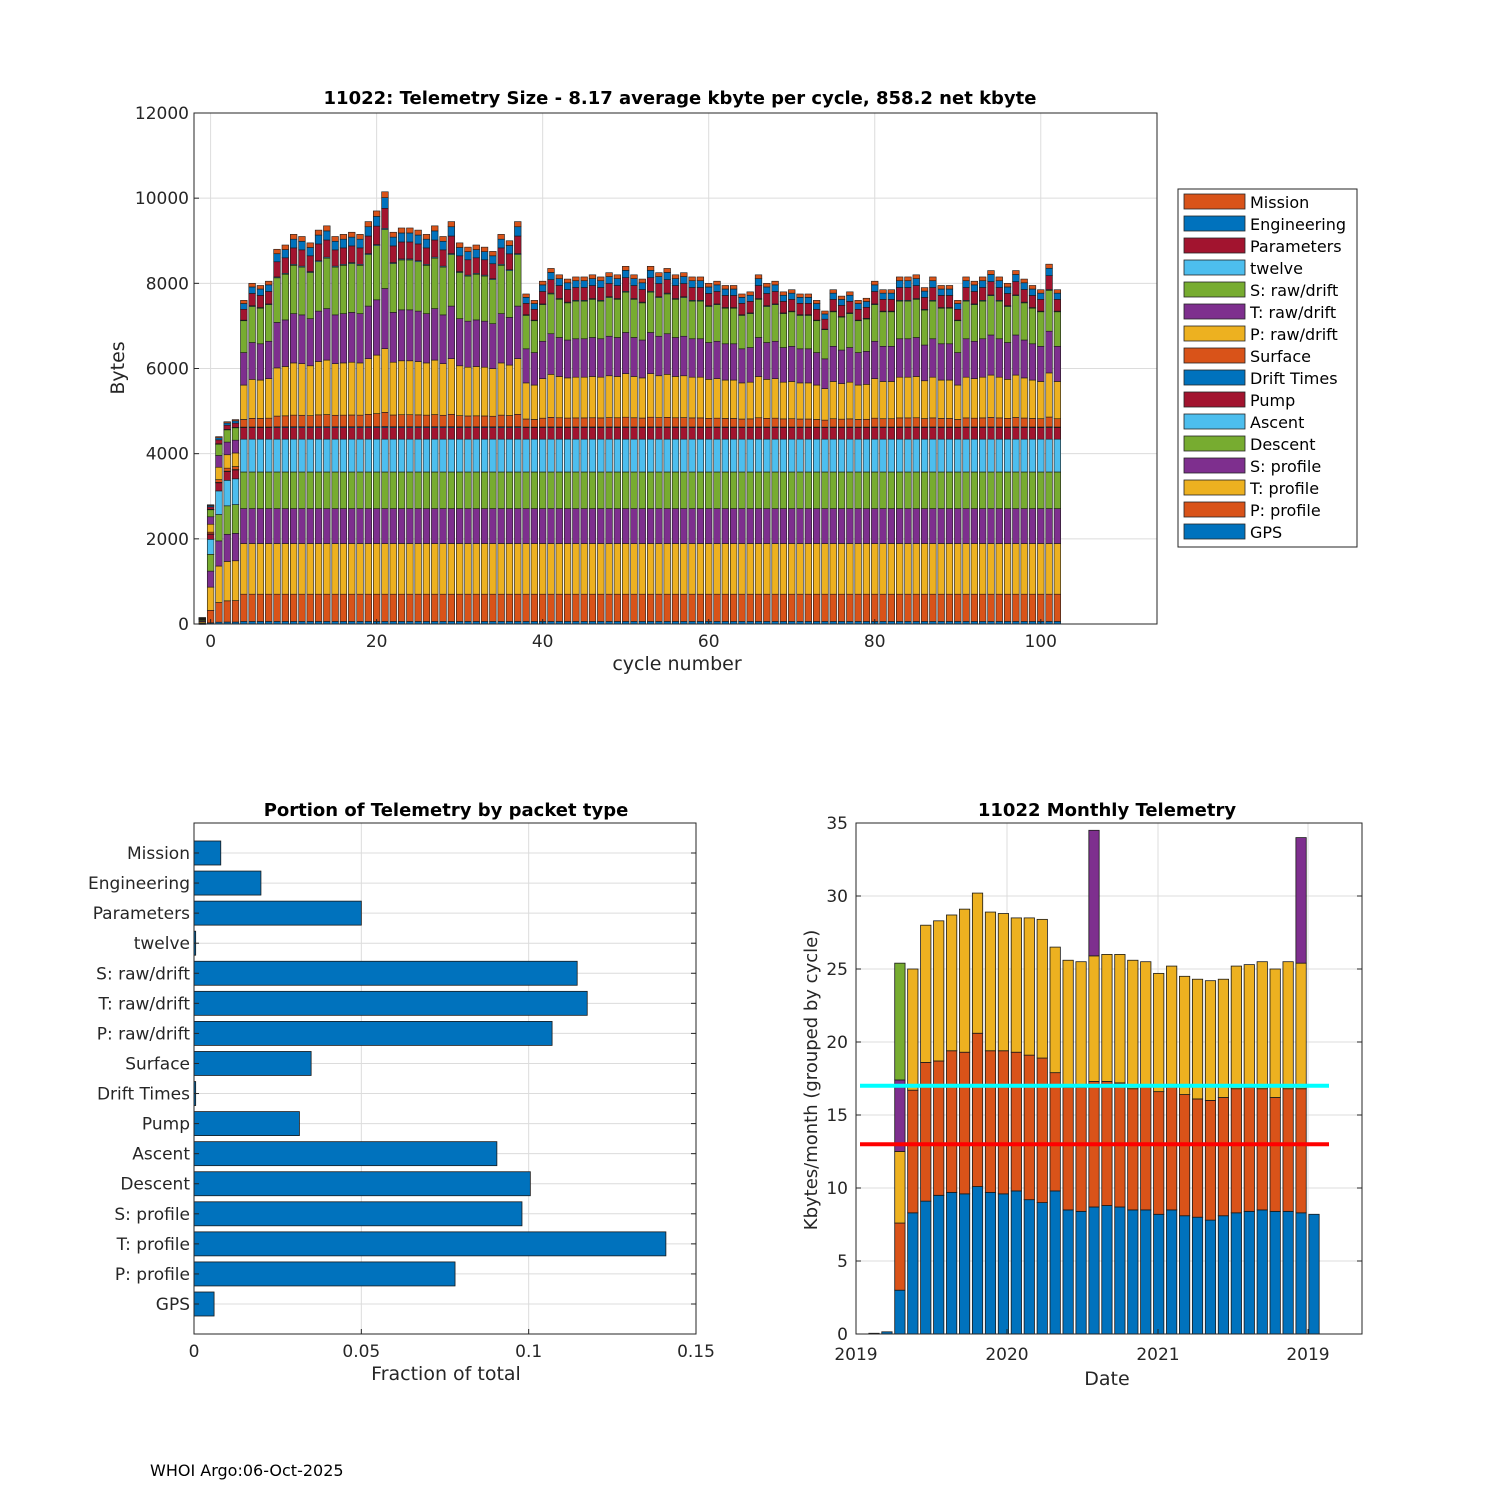 The width and height of the screenshot is (1500, 1500). I want to click on y-tick-label: 10000, so click(162, 199).